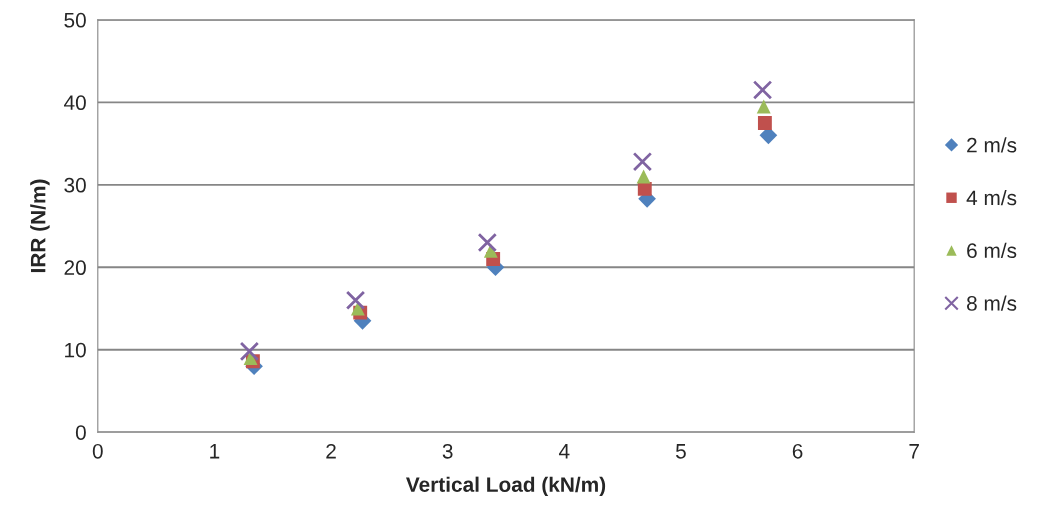 The height and width of the screenshot is (522, 1063). What do you see at coordinates (215, 451) in the screenshot?
I see `x-tick-label: 1` at bounding box center [215, 451].